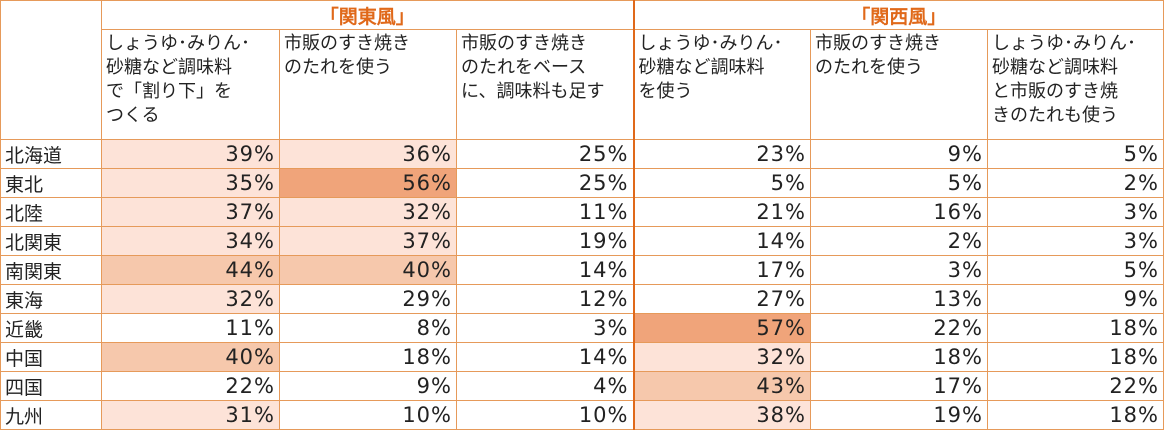 This screenshot has width=1165, height=441. Describe the element at coordinates (1075, 84) in the screenshot. I see `column-header: しょうゆ･みりん･ 砂糖など調味料 と市販のすき焼 きのたれも使う` at that location.